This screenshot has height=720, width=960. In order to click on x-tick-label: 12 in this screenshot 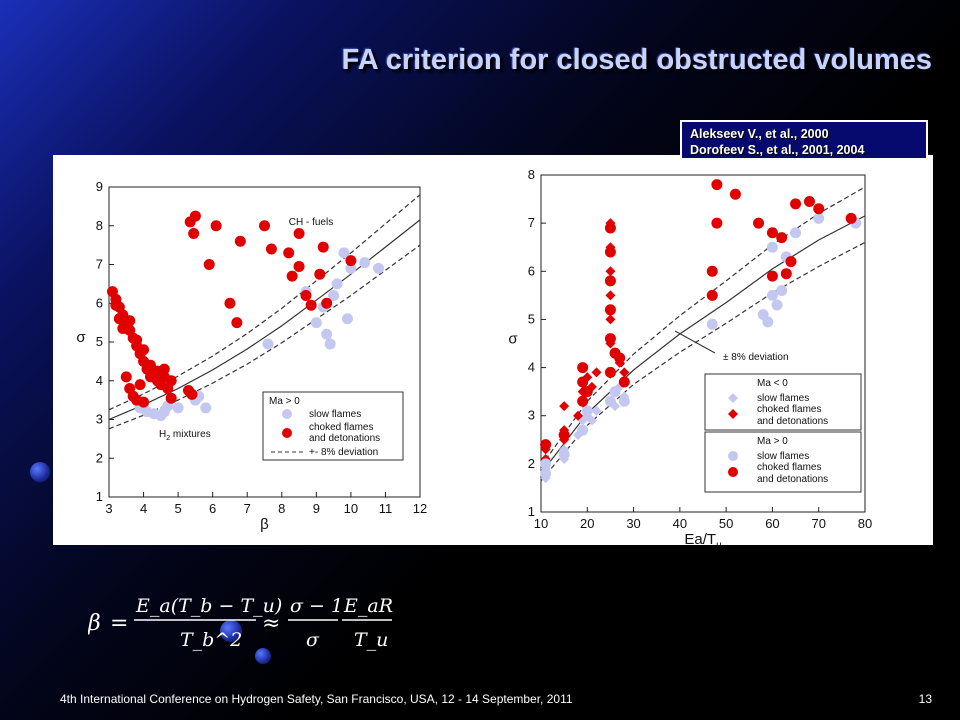, I will do `click(420, 508)`.